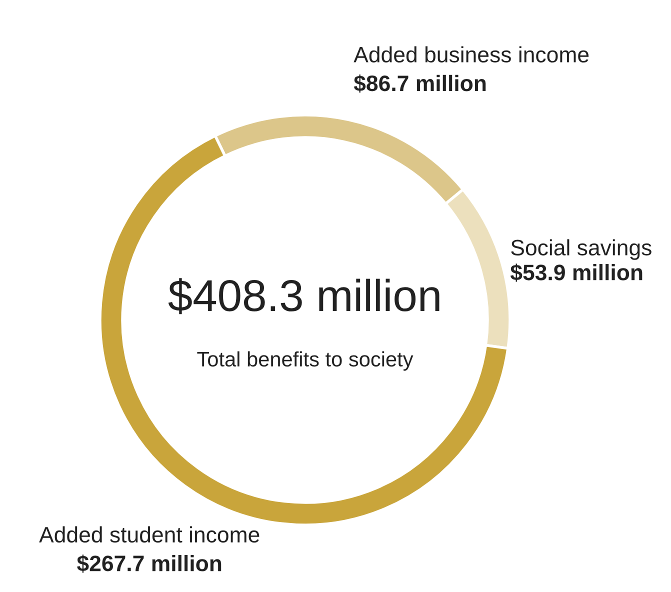 Image resolution: width=671 pixels, height=592 pixels. Describe the element at coordinates (305, 361) in the screenshot. I see `text: Total benefits to society` at that location.